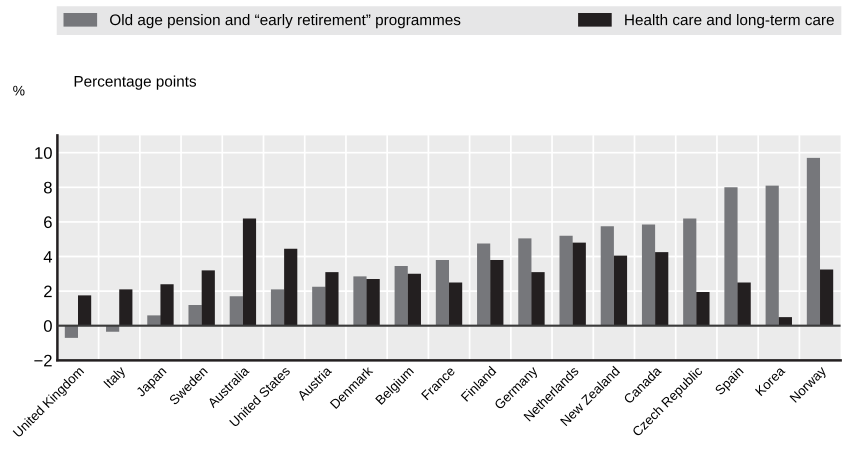 This screenshot has height=459, width=844. Describe the element at coordinates (135, 83) in the screenshot. I see `text: Percentage points` at that location.